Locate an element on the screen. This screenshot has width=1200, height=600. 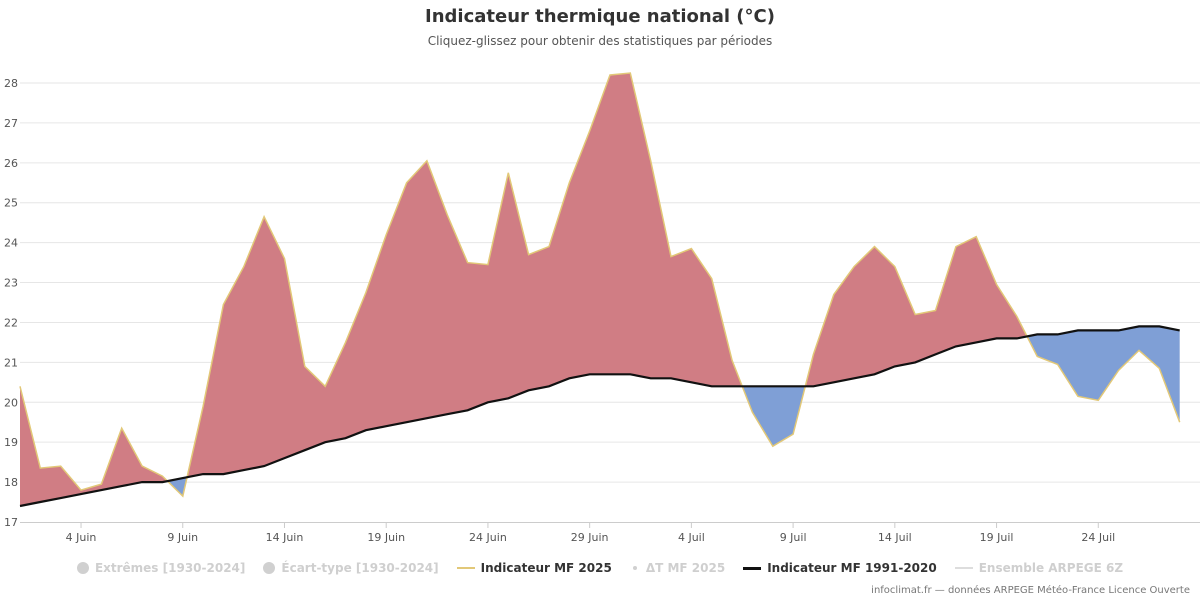
legend-item-3: ΔT MF 2025 is located at coordinates (677, 568).